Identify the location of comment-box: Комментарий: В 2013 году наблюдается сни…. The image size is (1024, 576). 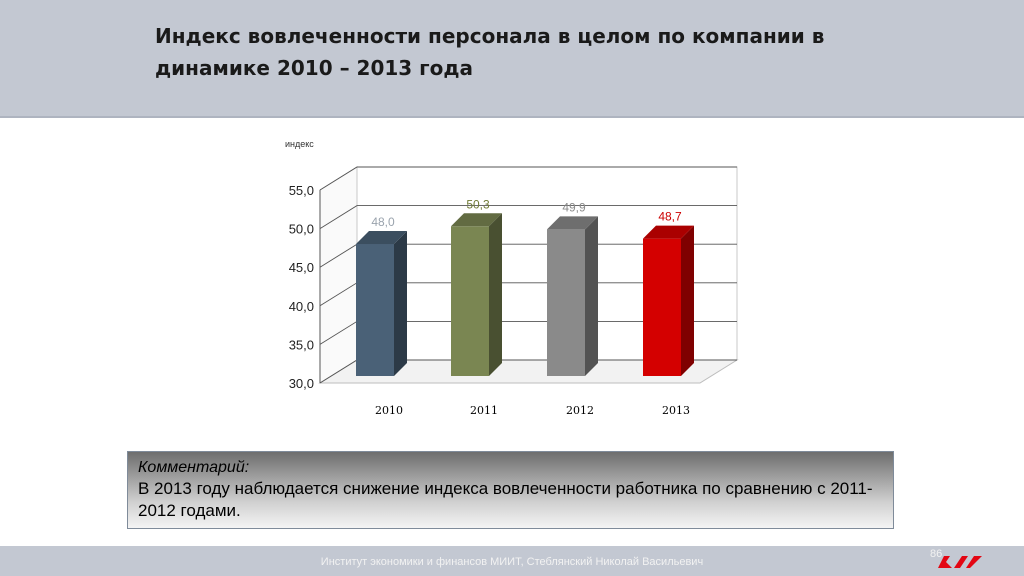
(510, 490).